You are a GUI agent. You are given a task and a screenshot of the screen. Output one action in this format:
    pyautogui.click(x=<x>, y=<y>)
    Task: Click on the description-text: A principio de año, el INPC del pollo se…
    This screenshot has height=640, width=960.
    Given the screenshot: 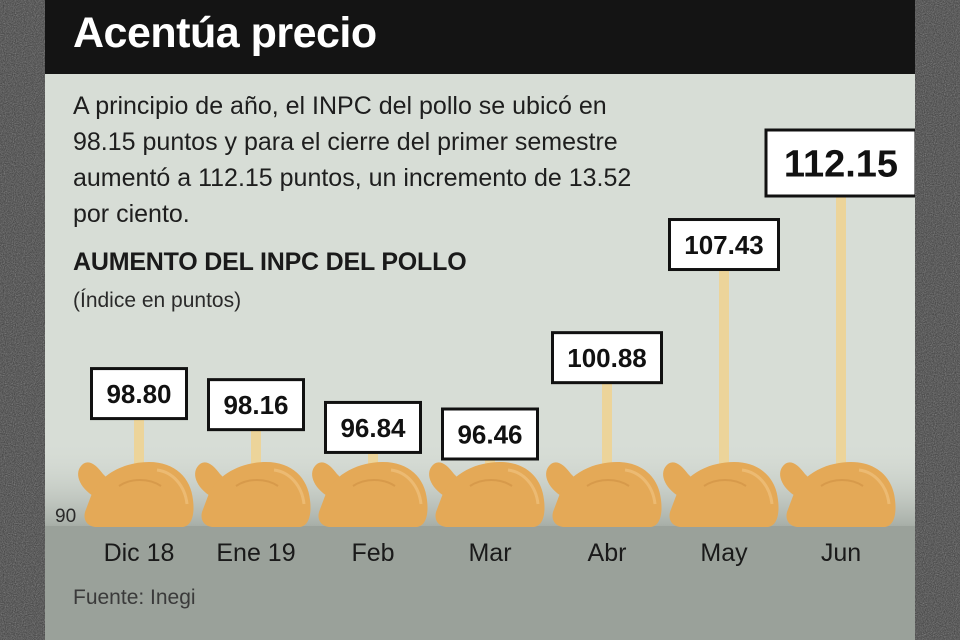 What is the action you would take?
    pyautogui.click(x=352, y=160)
    